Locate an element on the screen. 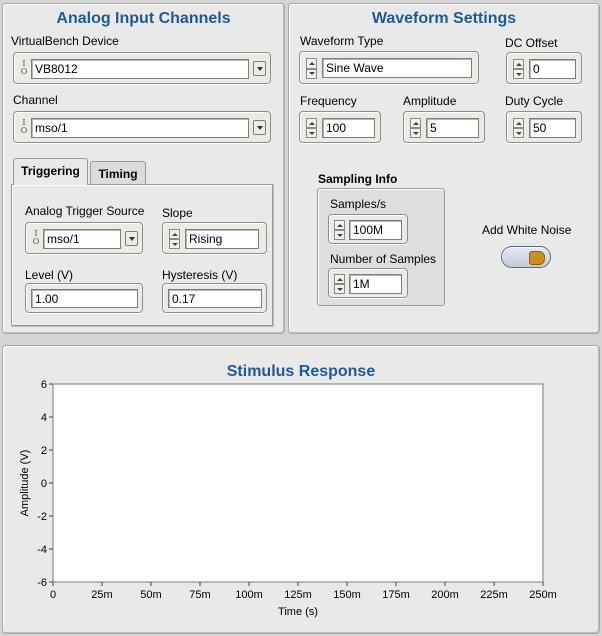 The image size is (602, 636). device-label: VirtualBench Device is located at coordinates (65, 41).